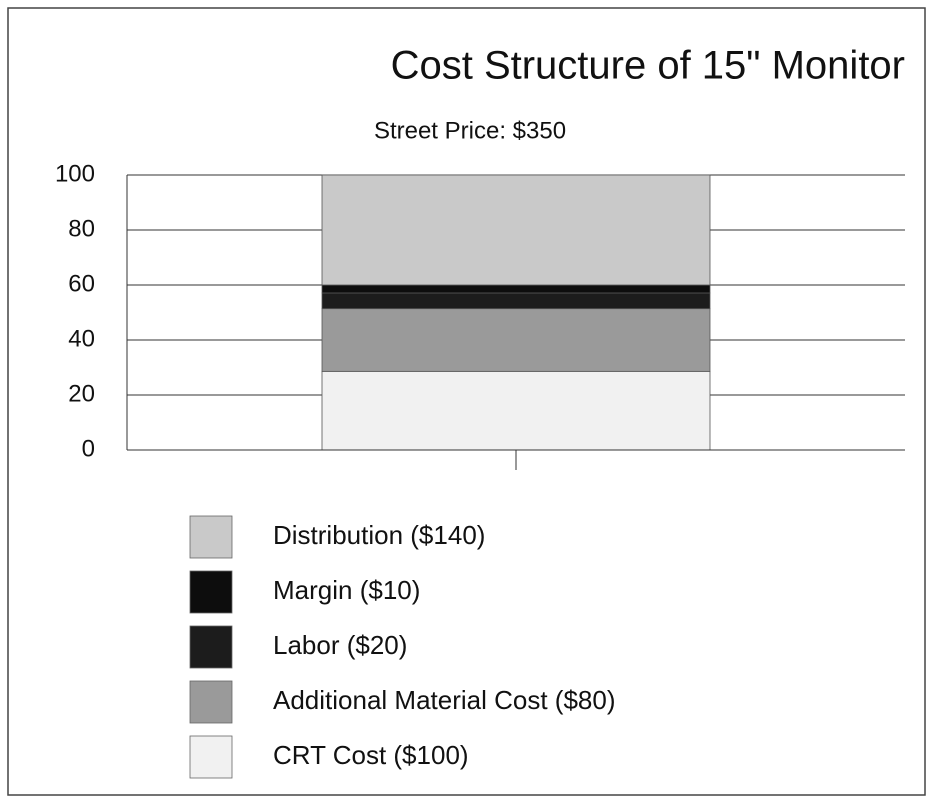 Image resolution: width=932 pixels, height=806 pixels. Describe the element at coordinates (371, 755) in the screenshot. I see `legend-label: CRT Cost ($100)` at that location.